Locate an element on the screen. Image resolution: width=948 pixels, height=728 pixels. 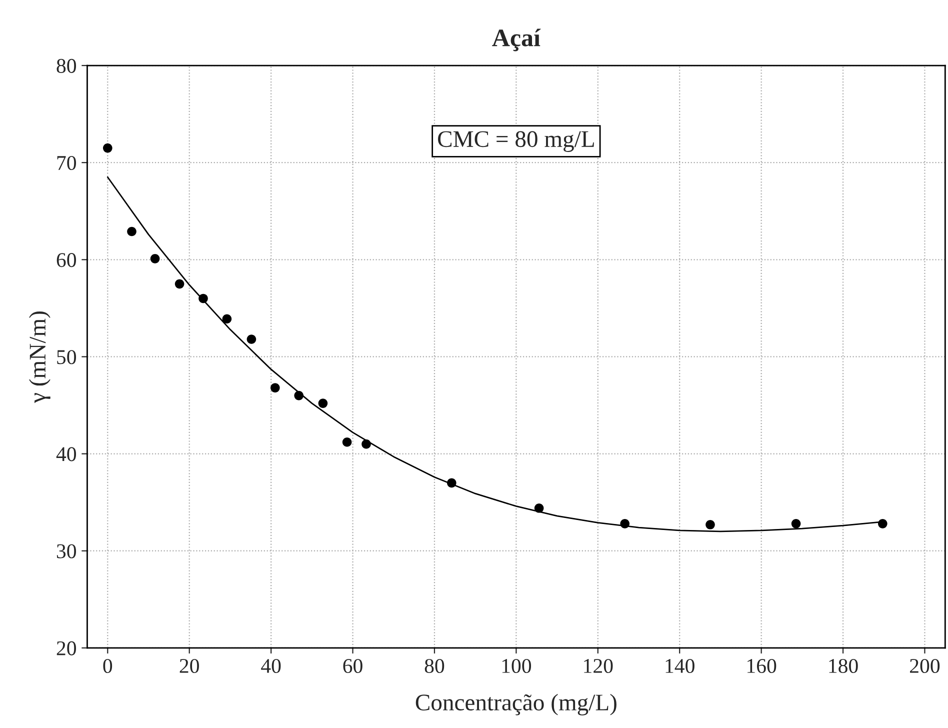
x-tick-label: 180 is located at coordinates (843, 665).